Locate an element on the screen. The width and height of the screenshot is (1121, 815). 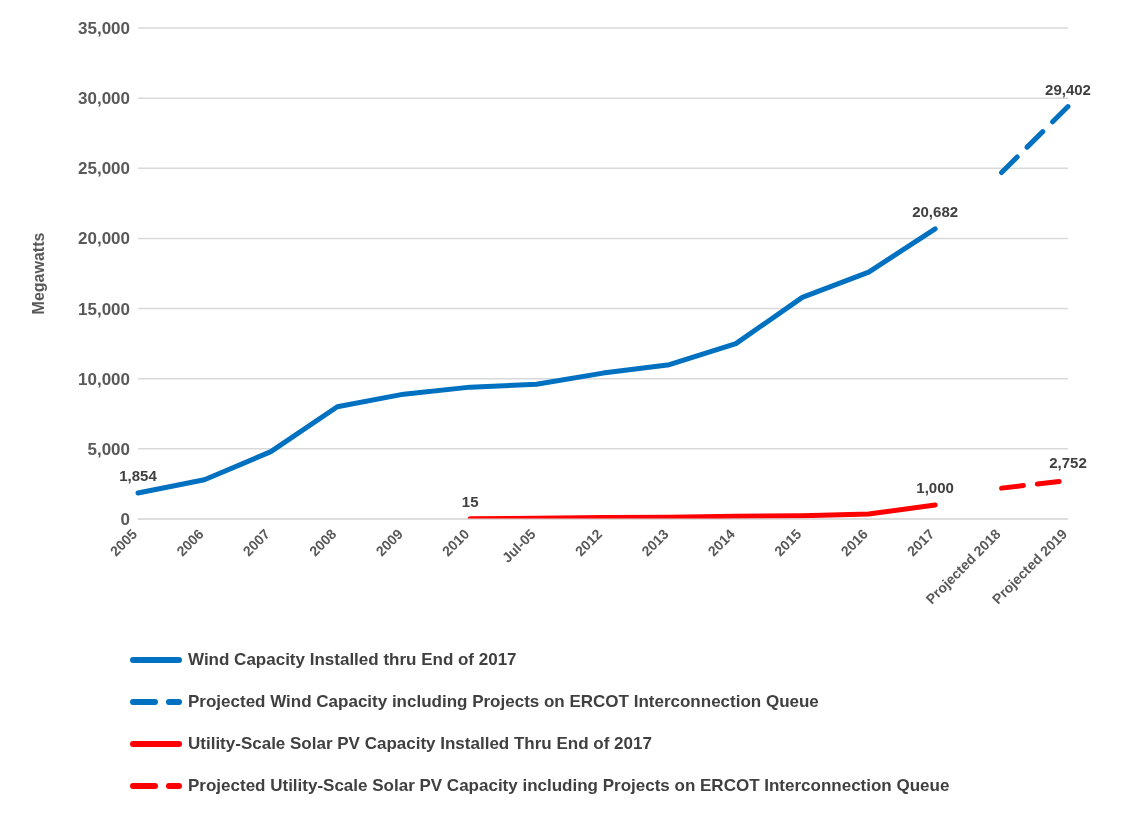
data-label: 1,854 is located at coordinates (138, 475).